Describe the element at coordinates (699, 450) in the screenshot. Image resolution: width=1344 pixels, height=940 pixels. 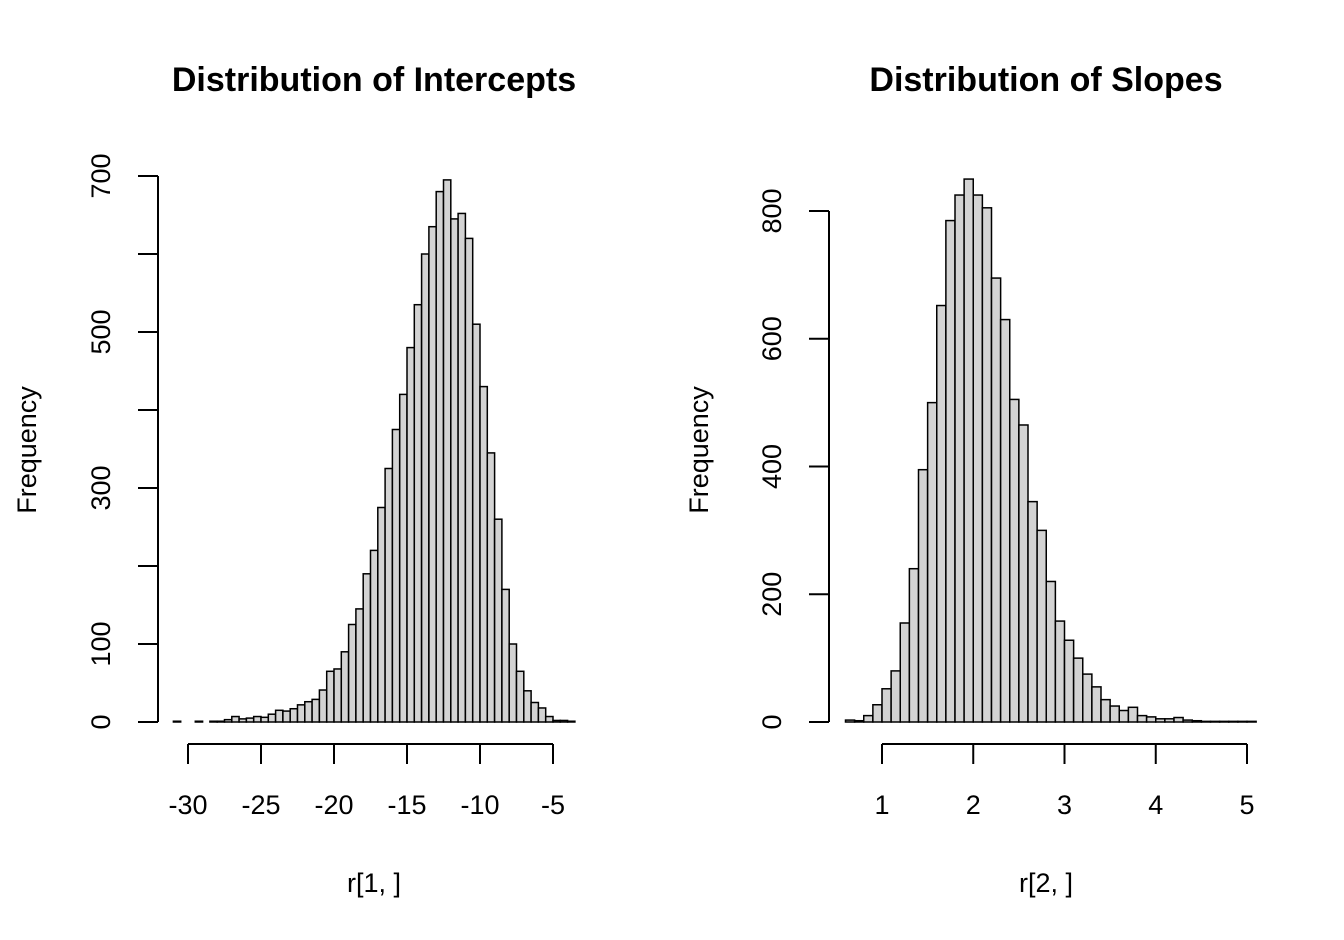
I see `slopes-y-axis-label: Frequency` at that location.